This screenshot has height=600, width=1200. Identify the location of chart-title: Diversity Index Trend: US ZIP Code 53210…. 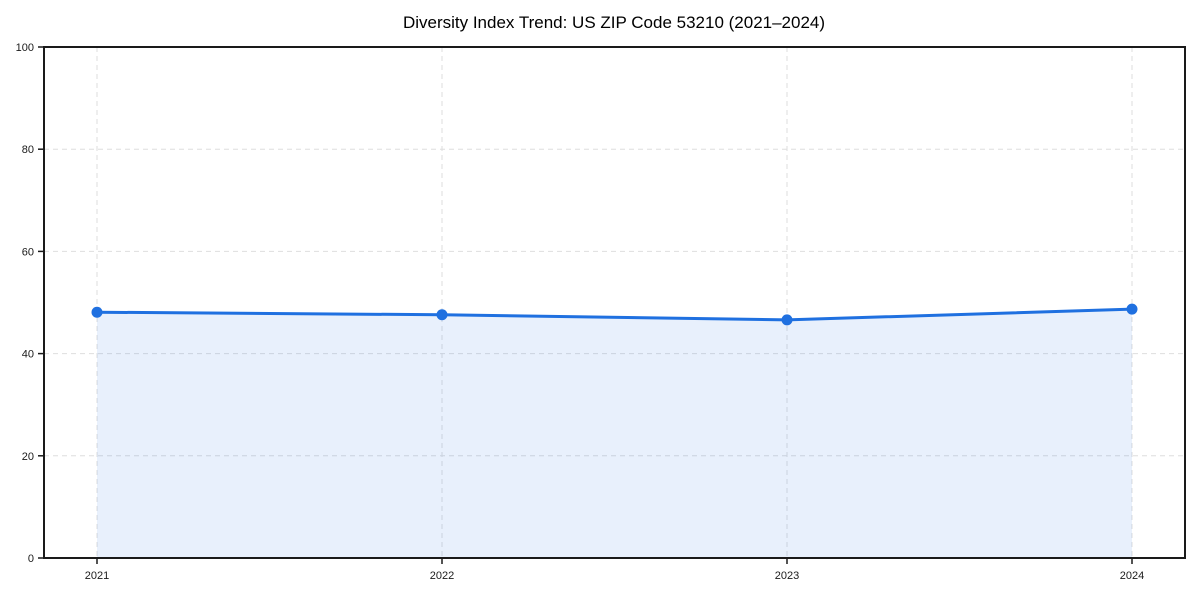
(614, 22).